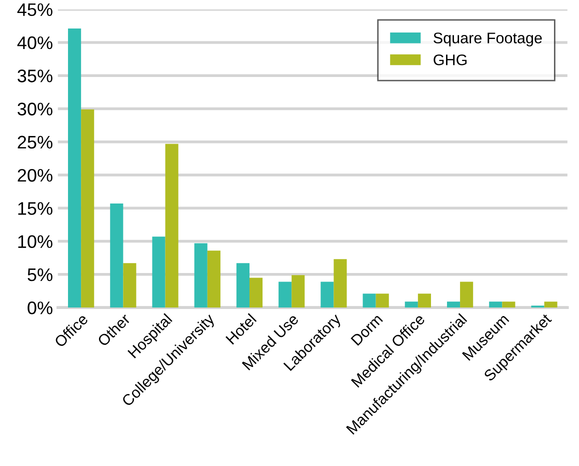 Image resolution: width=579 pixels, height=466 pixels. I want to click on y-tick-label: 0%, so click(40, 307).